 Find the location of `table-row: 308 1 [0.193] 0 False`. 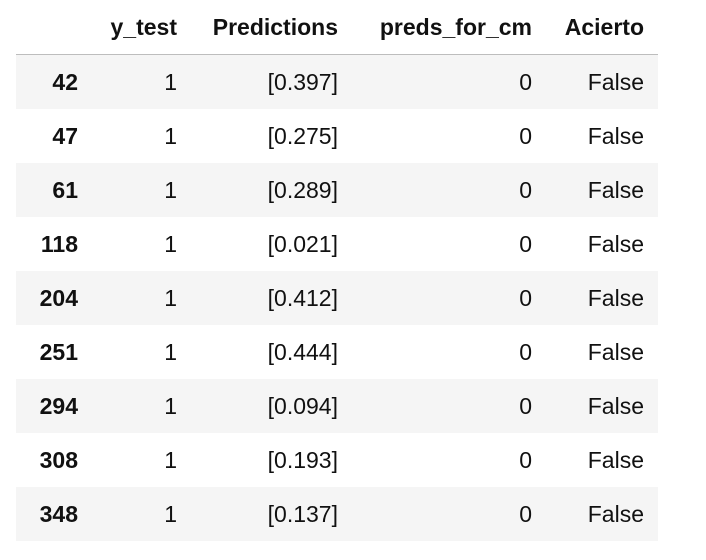

table-row: 308 1 [0.193] 0 False is located at coordinates (337, 460).